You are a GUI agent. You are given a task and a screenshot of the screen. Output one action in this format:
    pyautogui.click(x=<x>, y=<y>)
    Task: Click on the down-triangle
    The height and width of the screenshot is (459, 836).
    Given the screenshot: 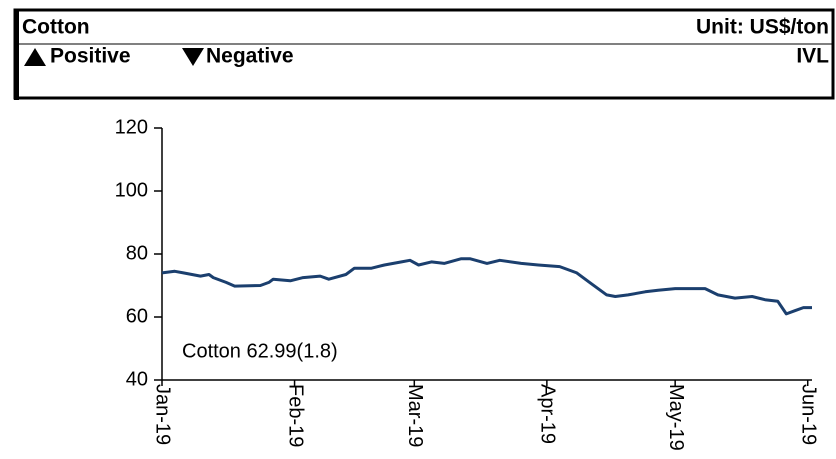 What is the action you would take?
    pyautogui.click(x=193, y=57)
    